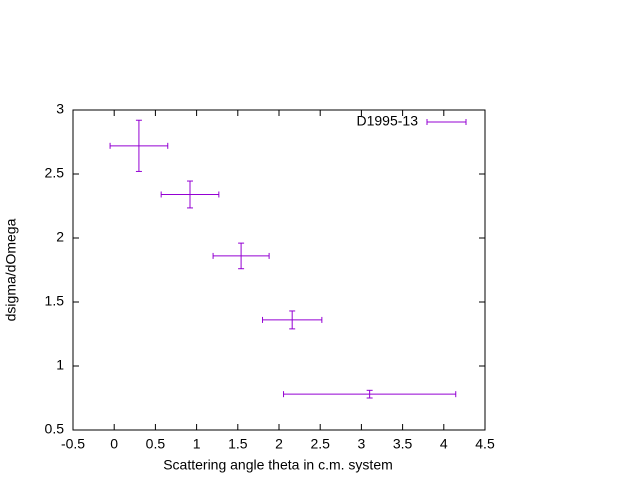 The height and width of the screenshot is (480, 640). What do you see at coordinates (320, 444) in the screenshot?
I see `x-tick-label: 2.5` at bounding box center [320, 444].